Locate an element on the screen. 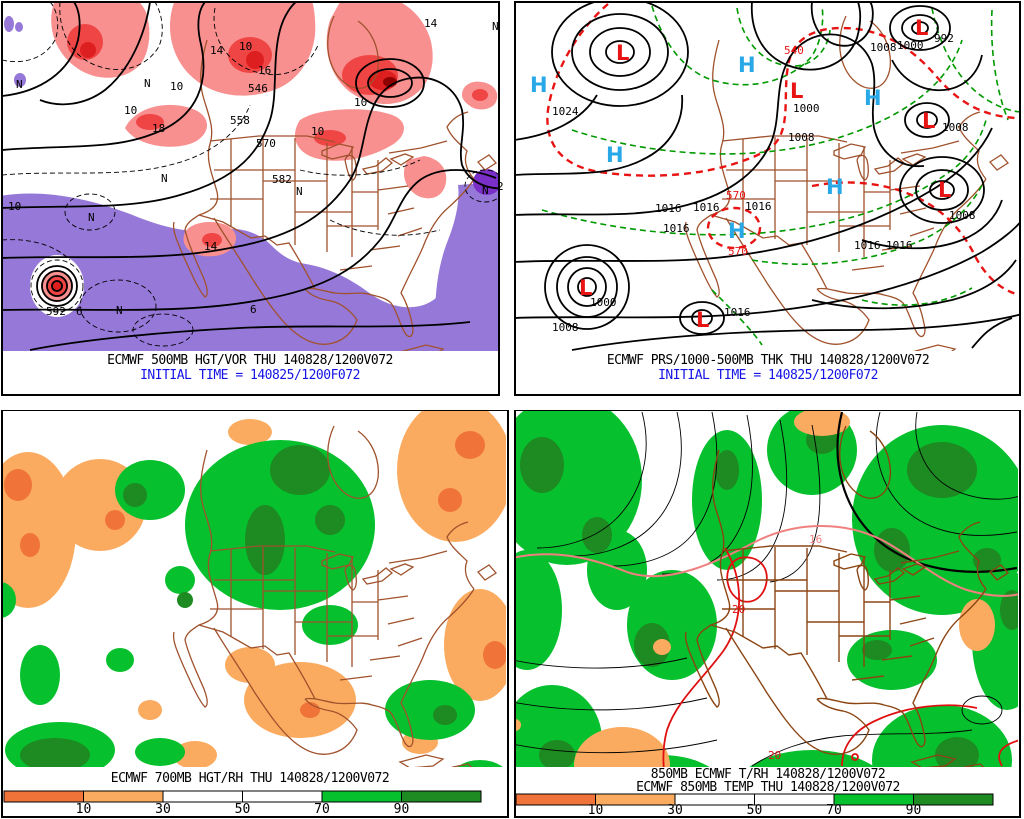  contour-label: 2 is located at coordinates (500, 186).